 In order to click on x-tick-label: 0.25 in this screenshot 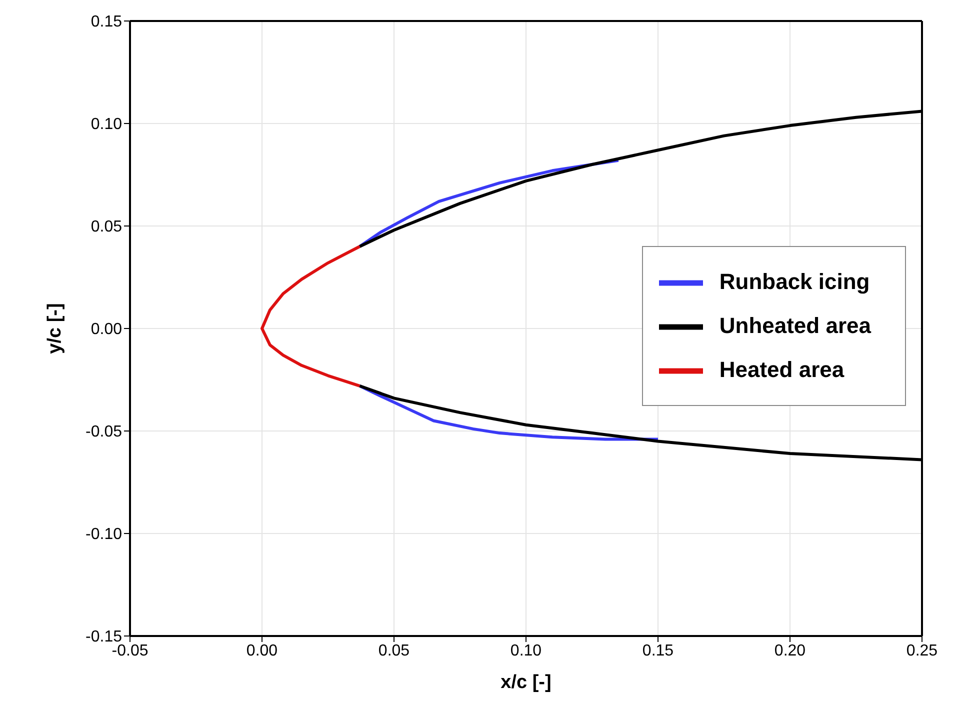, I will do `click(922, 651)`.